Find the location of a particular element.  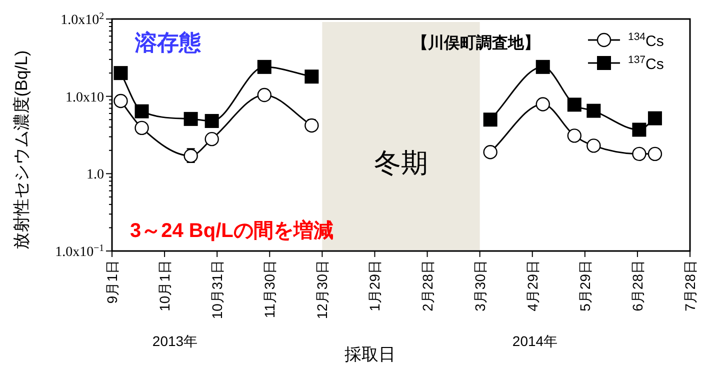

y-tick-label: 1.0x10$^{2}$ is located at coordinates (82, 19).